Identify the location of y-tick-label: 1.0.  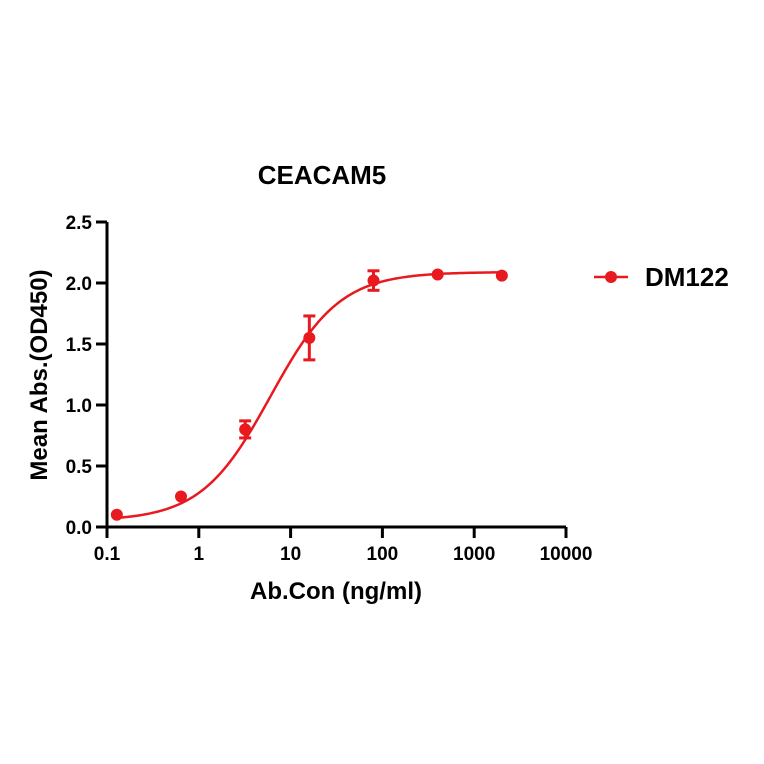
(79, 406).